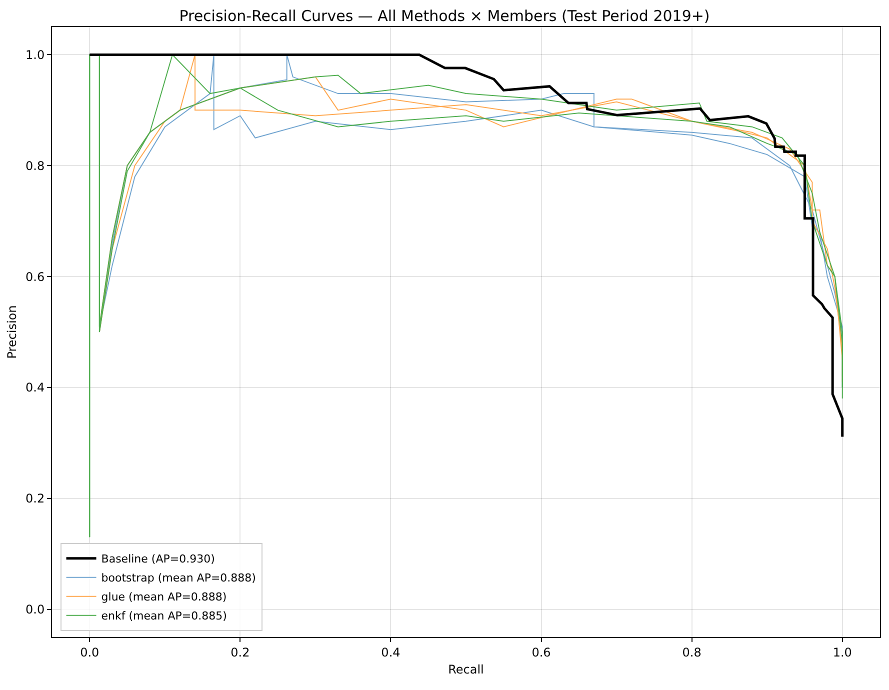 The height and width of the screenshot is (690, 889). Describe the element at coordinates (164, 616) in the screenshot. I see `legend-label: enkf (mean AP=0.885)` at that location.